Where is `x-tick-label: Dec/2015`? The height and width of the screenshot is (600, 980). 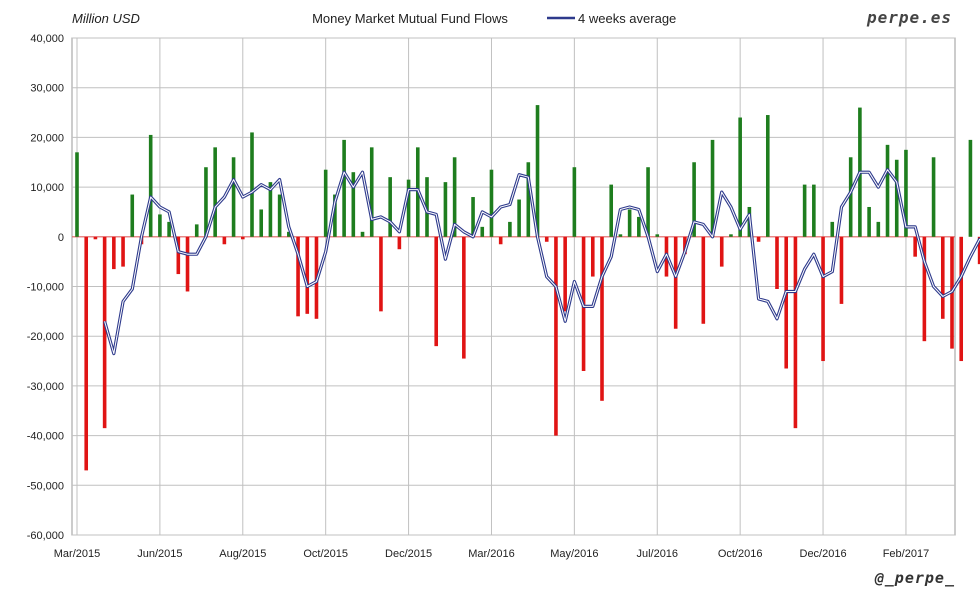
x-tick-label: Dec/2015 is located at coordinates (408, 554).